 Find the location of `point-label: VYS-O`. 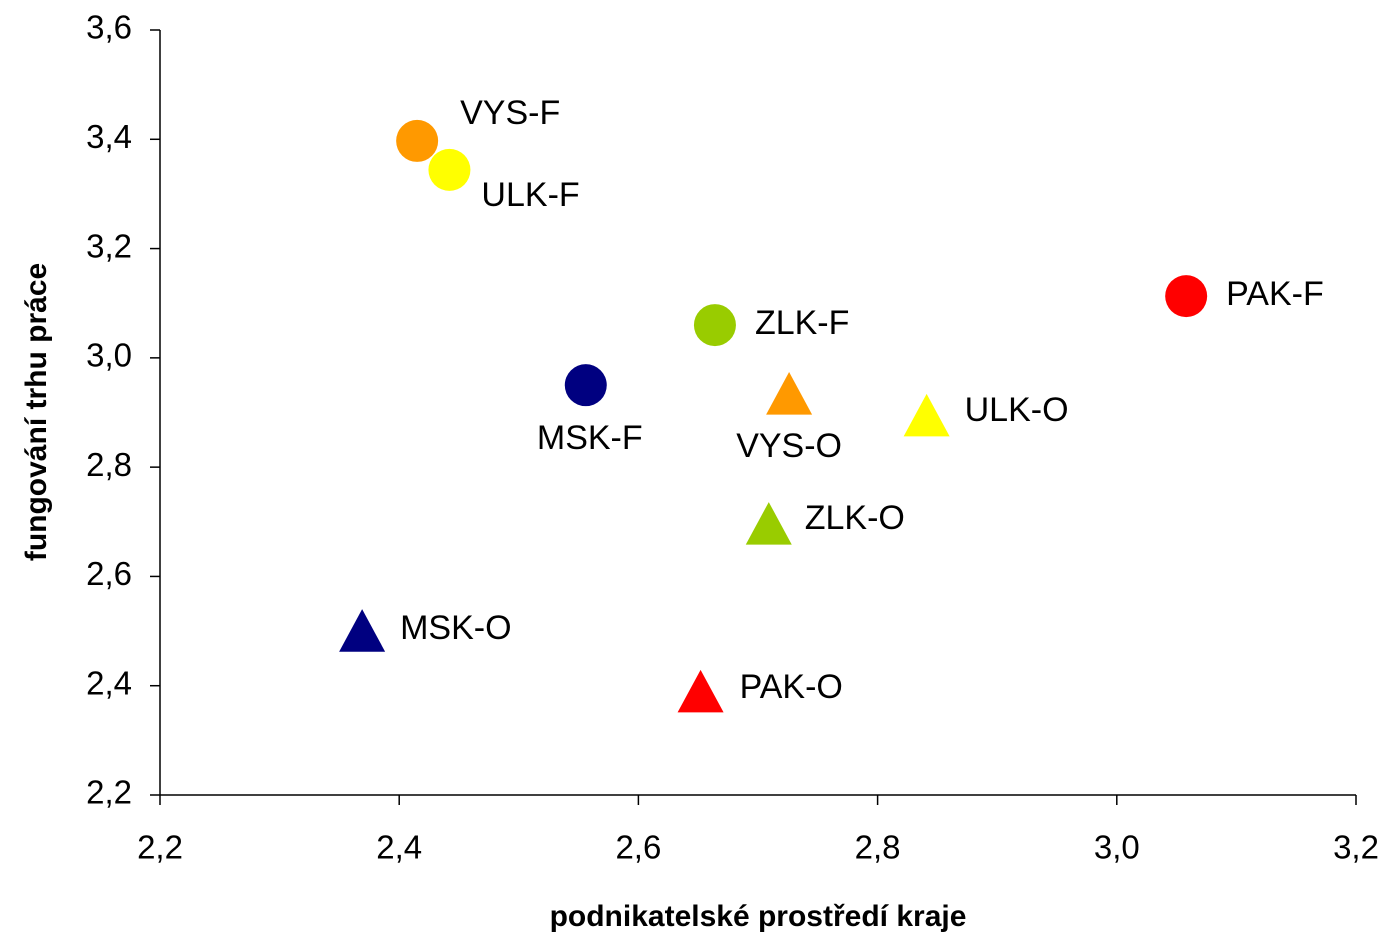

point-label: VYS-O is located at coordinates (789, 446).